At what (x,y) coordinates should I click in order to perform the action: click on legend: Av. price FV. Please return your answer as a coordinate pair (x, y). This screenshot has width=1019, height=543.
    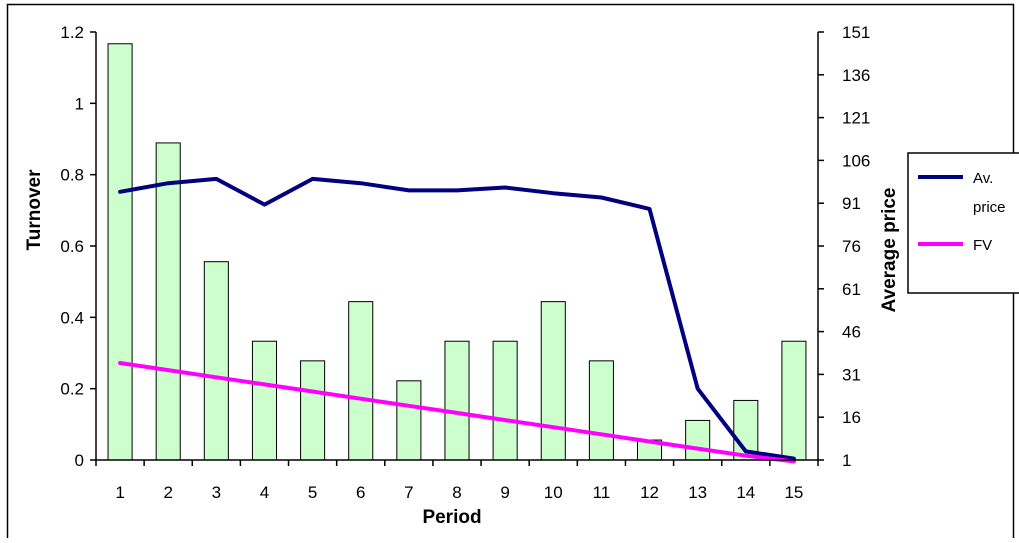
    Looking at the image, I should click on (963, 223).